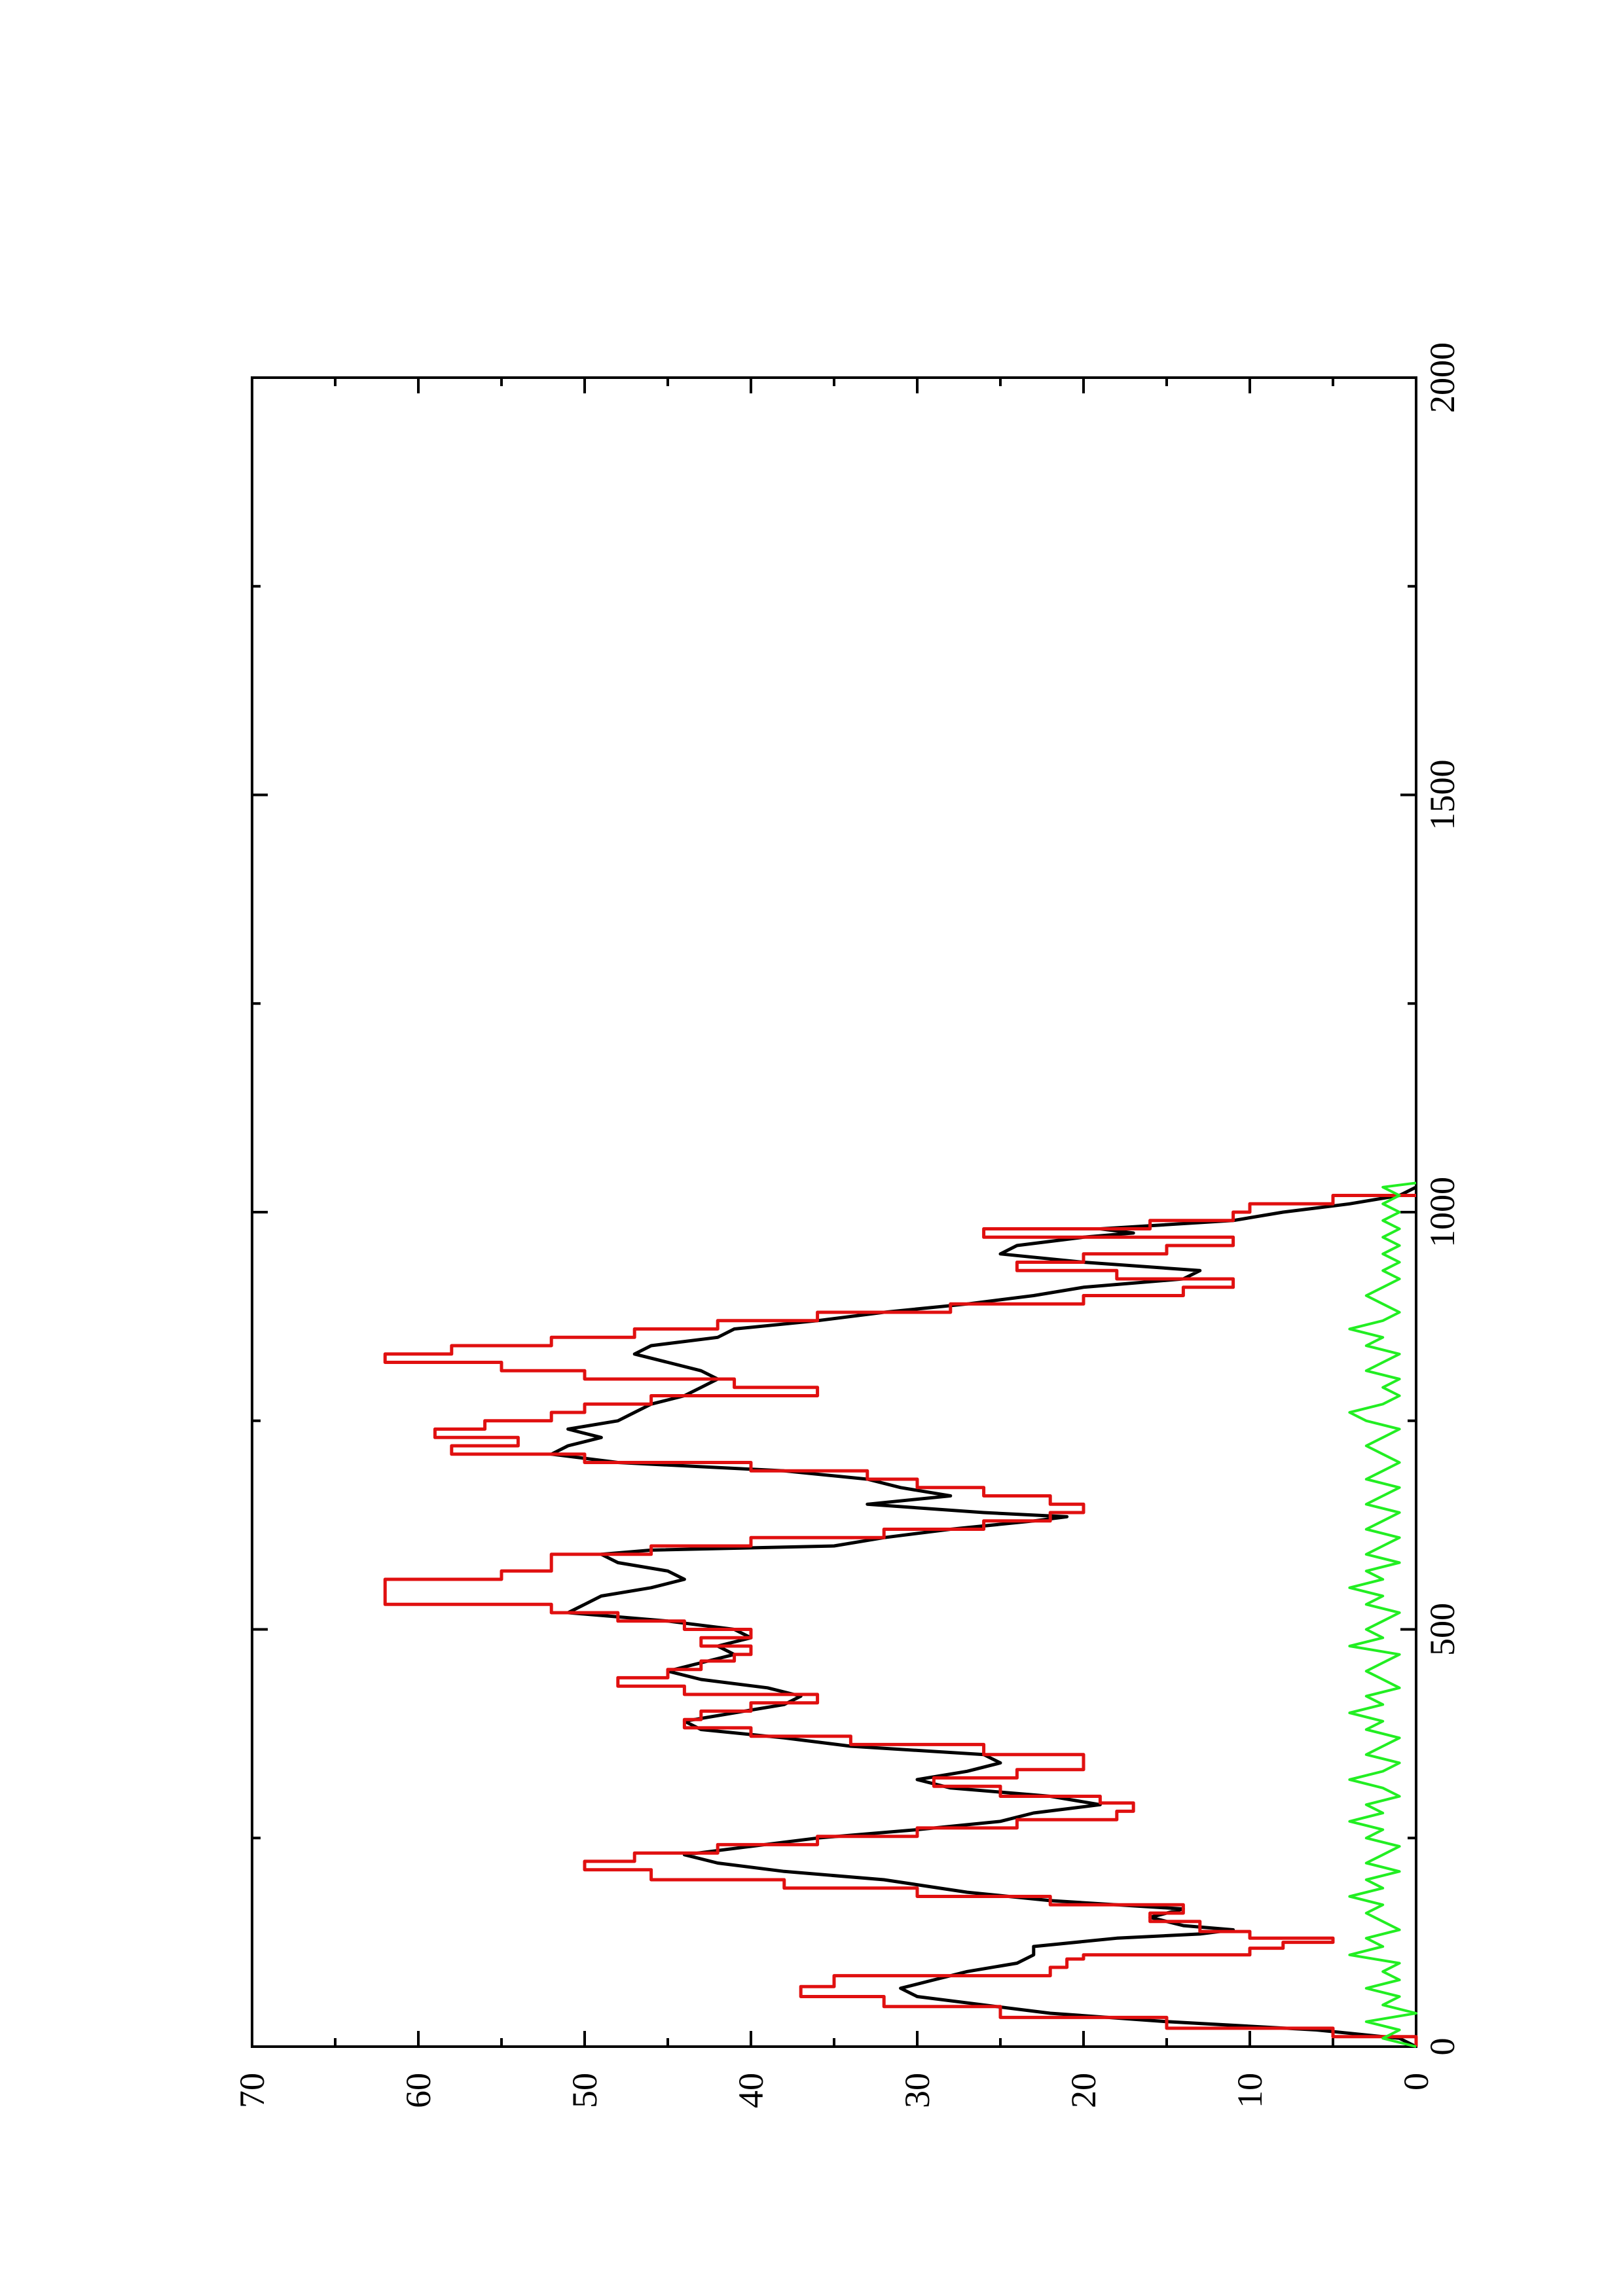  I want to click on y-tick-label: 10, so click(1249, 2090).